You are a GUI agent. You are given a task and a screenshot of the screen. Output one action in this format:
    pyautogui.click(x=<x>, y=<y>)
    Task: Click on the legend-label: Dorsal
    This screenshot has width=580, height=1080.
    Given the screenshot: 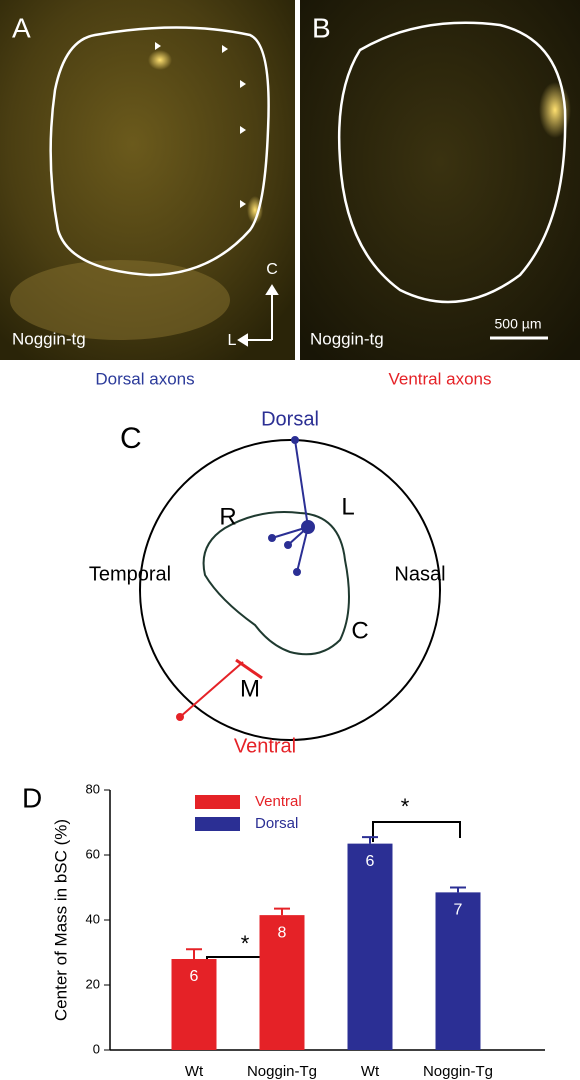 What is the action you would take?
    pyautogui.click(x=276, y=823)
    